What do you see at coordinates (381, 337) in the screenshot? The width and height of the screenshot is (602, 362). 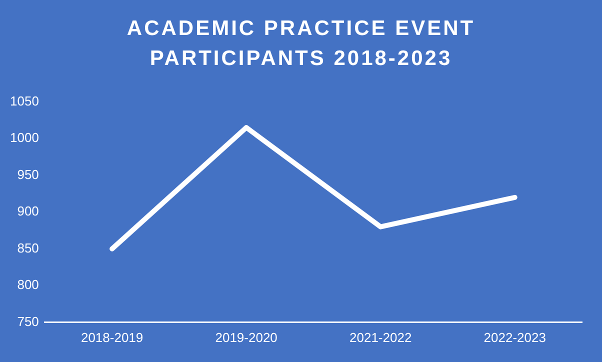 I see `x-tick-label: 2021-2022` at bounding box center [381, 337].